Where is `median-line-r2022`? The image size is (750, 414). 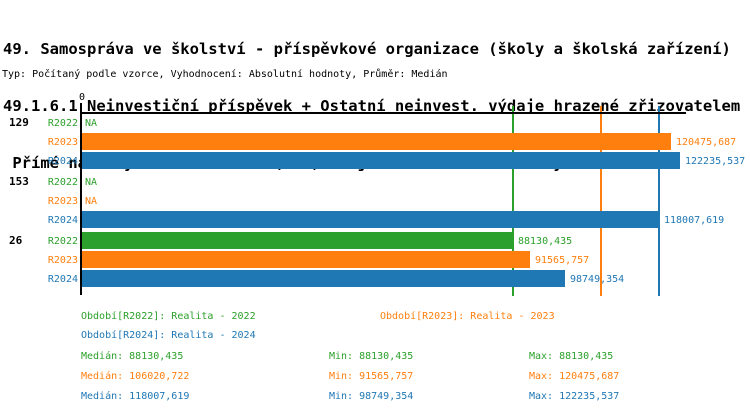 median-line-r2022 is located at coordinates (513, 201).